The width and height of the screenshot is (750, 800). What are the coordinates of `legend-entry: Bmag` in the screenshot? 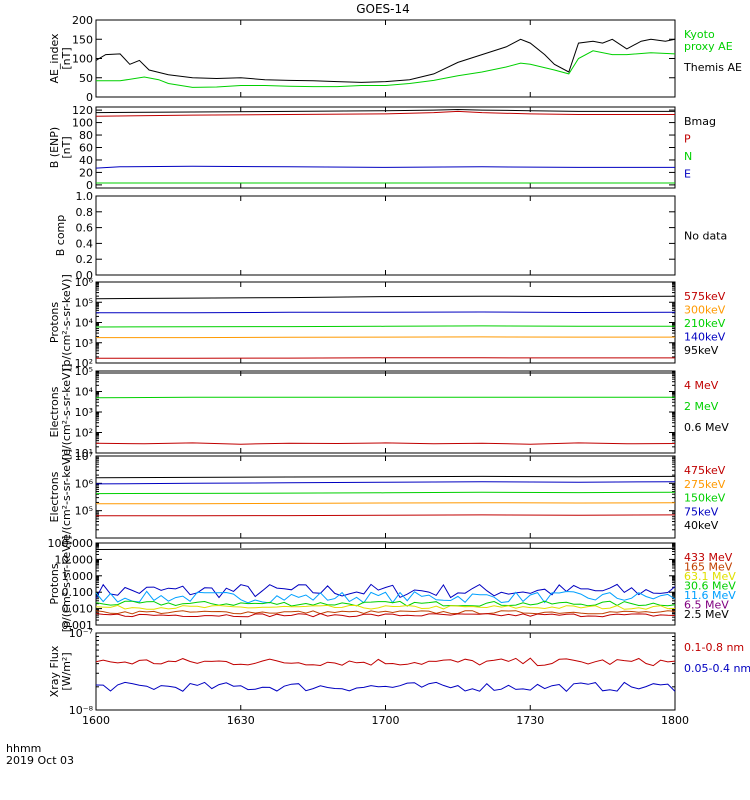 It's located at (700, 121).